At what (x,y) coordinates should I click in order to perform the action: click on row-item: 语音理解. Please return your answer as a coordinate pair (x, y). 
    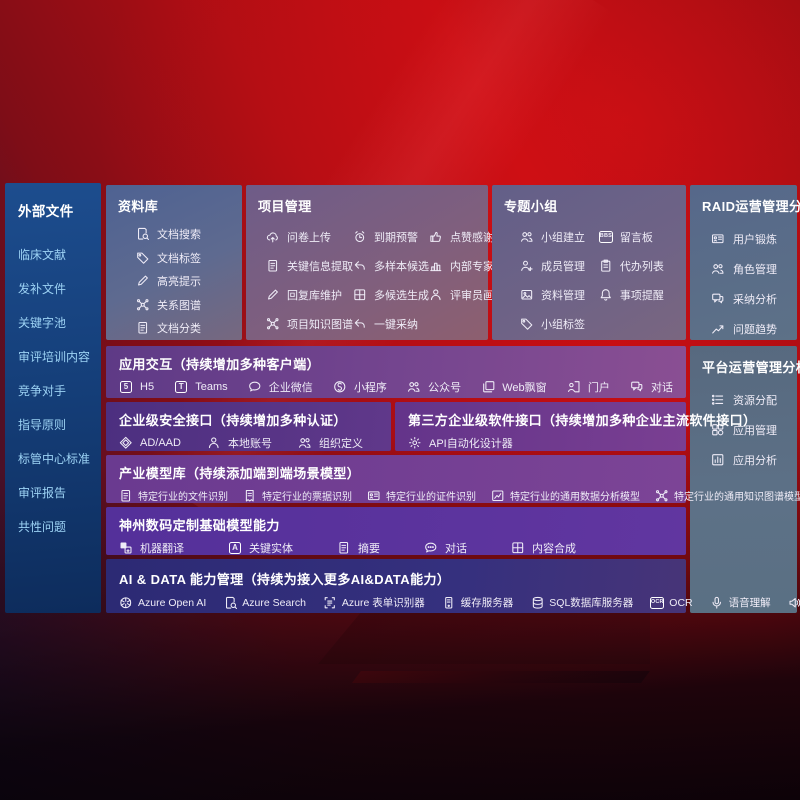
    Looking at the image, I should click on (740, 602).